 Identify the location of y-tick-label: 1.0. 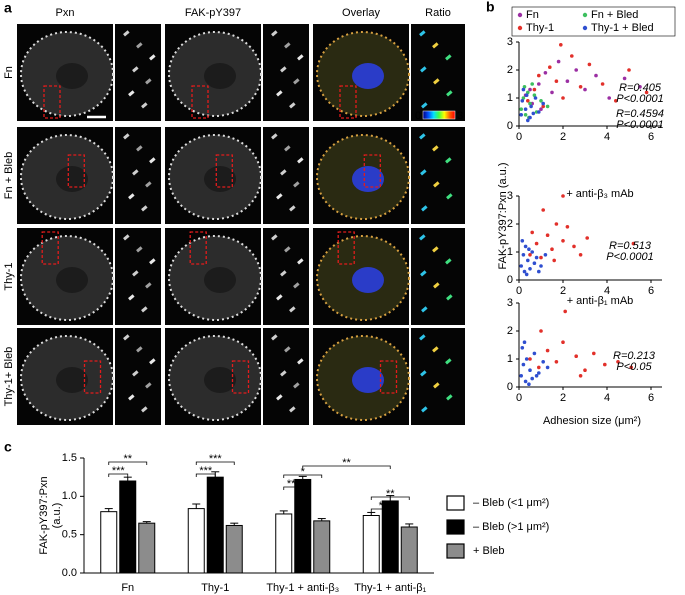
(69, 496).